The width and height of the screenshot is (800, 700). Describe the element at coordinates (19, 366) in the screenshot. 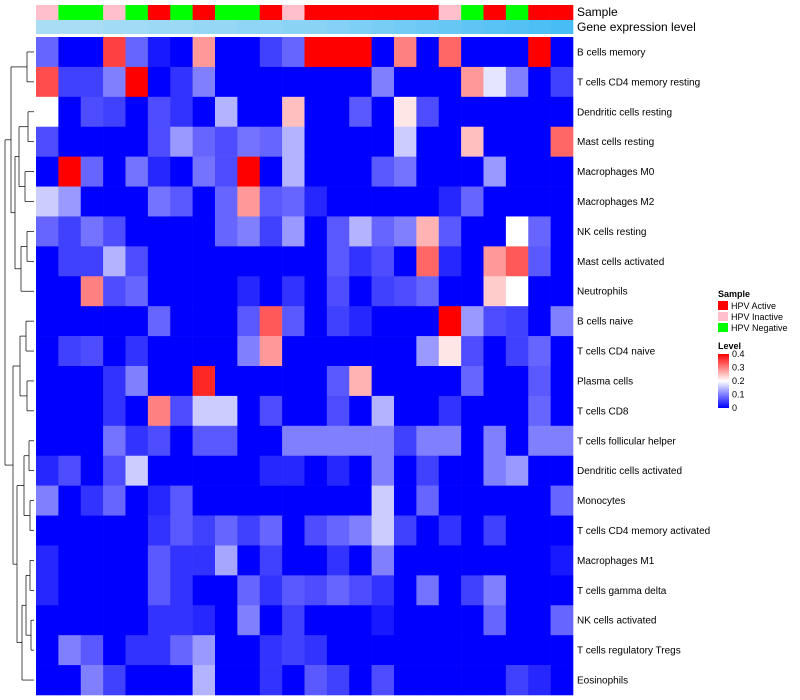

I see `row-dendrogram` at that location.